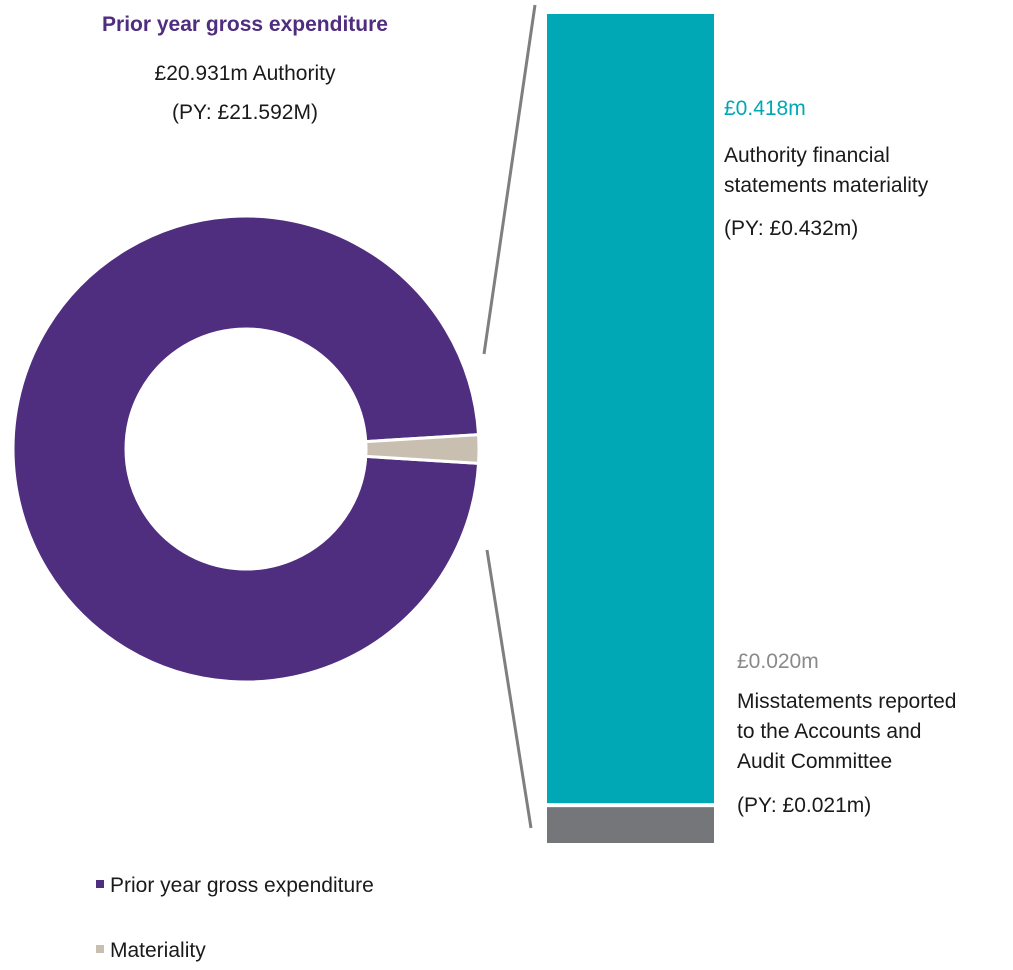  I want to click on connector-line-top, so click(509, 179).